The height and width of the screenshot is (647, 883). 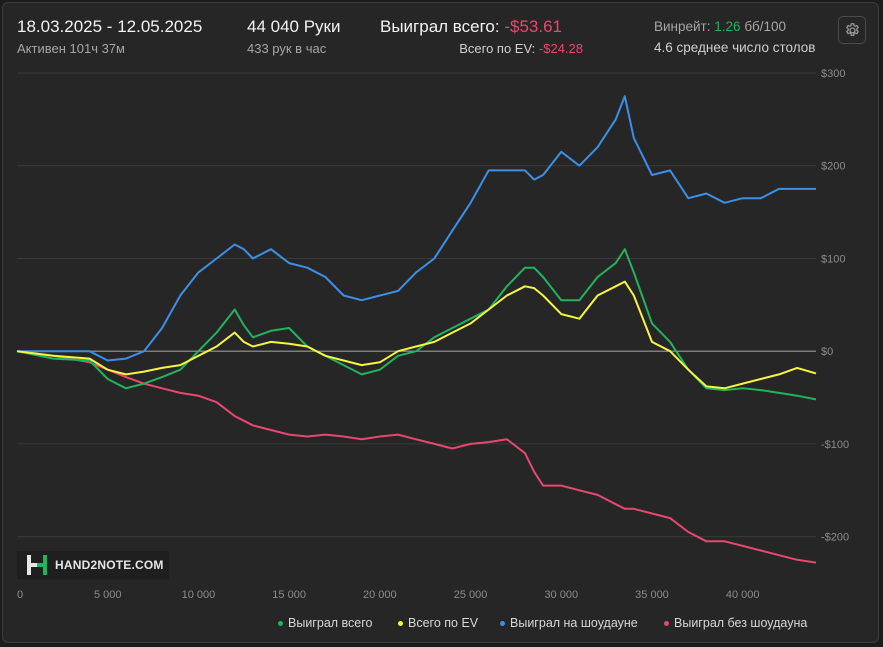 What do you see at coordinates (380, 595) in the screenshot?
I see `x-tick-label: 20 000` at bounding box center [380, 595].